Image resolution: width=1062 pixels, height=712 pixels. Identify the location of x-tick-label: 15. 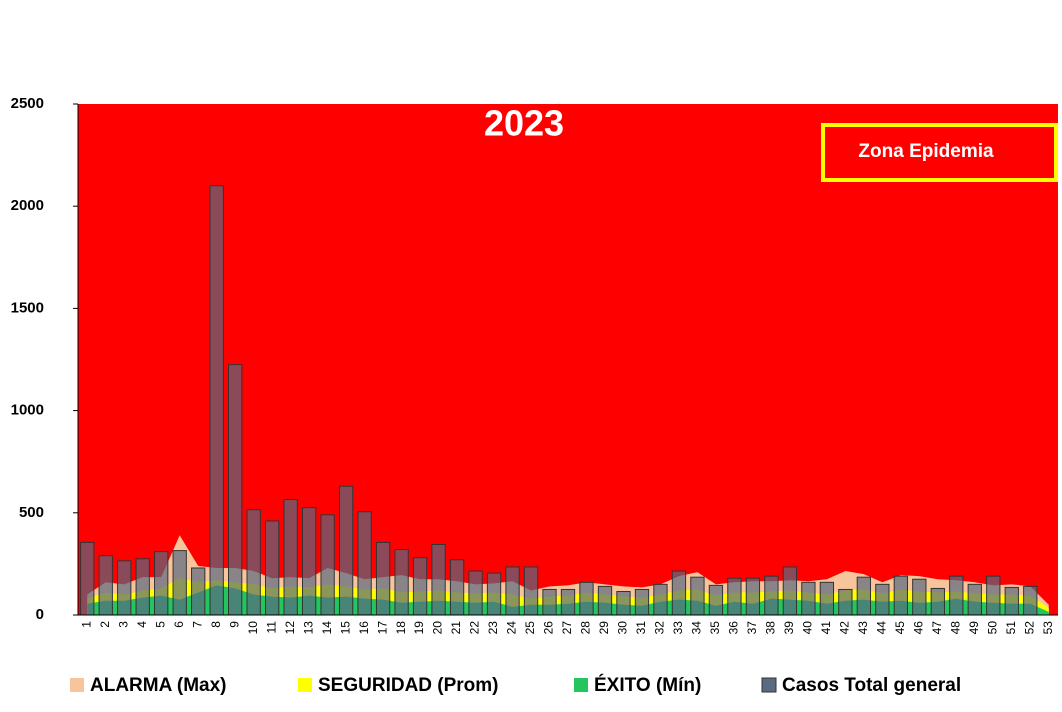
(345, 628).